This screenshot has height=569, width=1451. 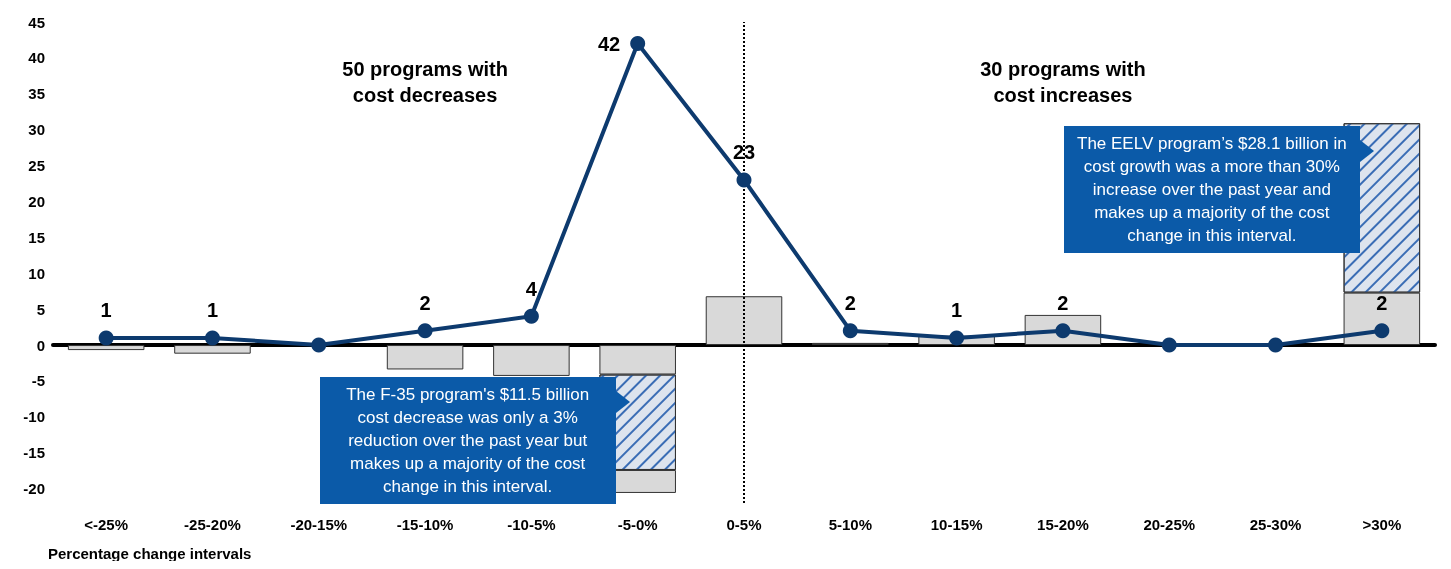 I want to click on annotation: 50 programs with cost decreases, so click(x=425, y=82).